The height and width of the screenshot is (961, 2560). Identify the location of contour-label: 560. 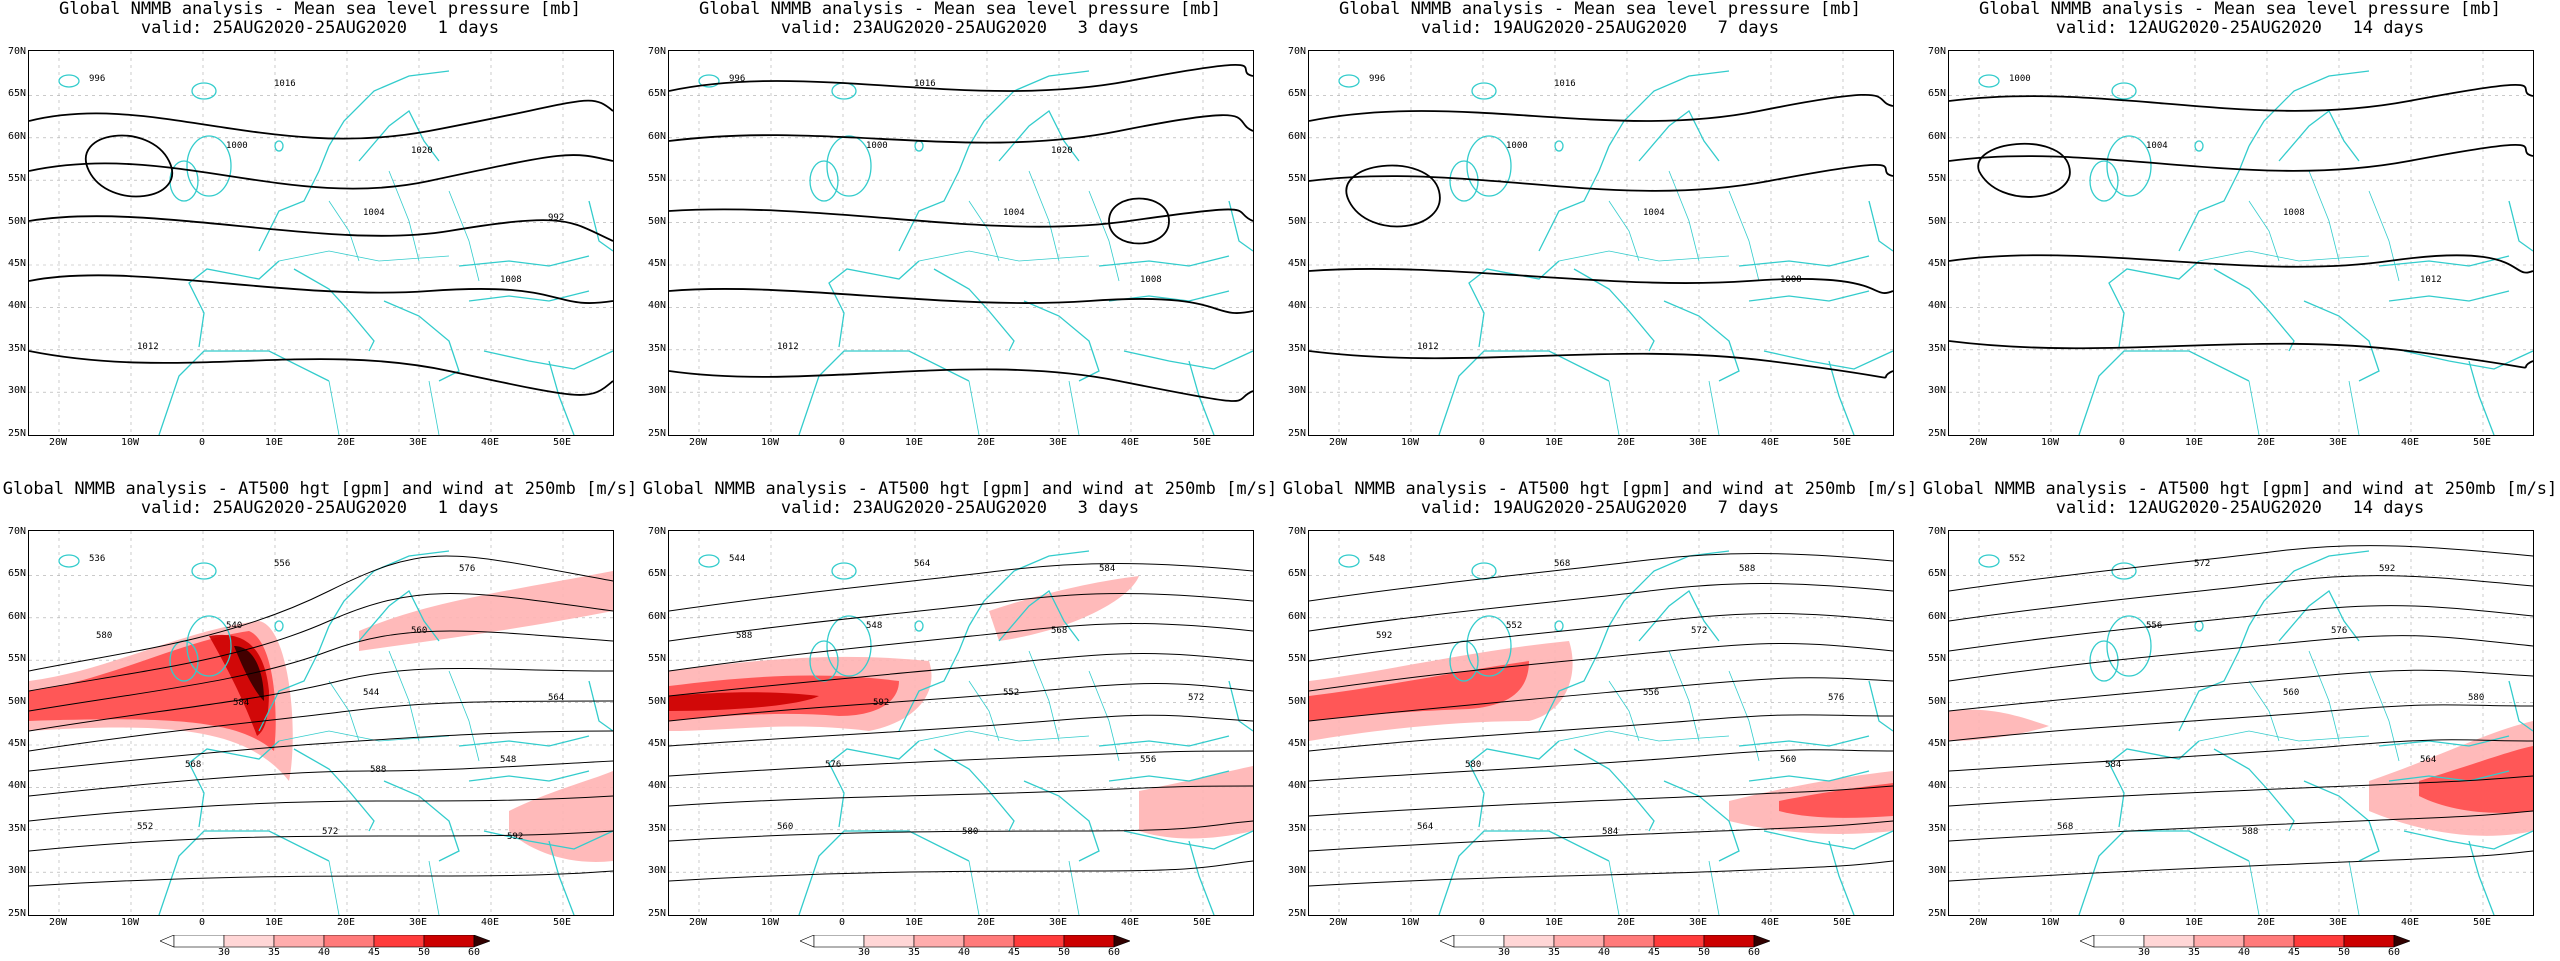
(1788, 760).